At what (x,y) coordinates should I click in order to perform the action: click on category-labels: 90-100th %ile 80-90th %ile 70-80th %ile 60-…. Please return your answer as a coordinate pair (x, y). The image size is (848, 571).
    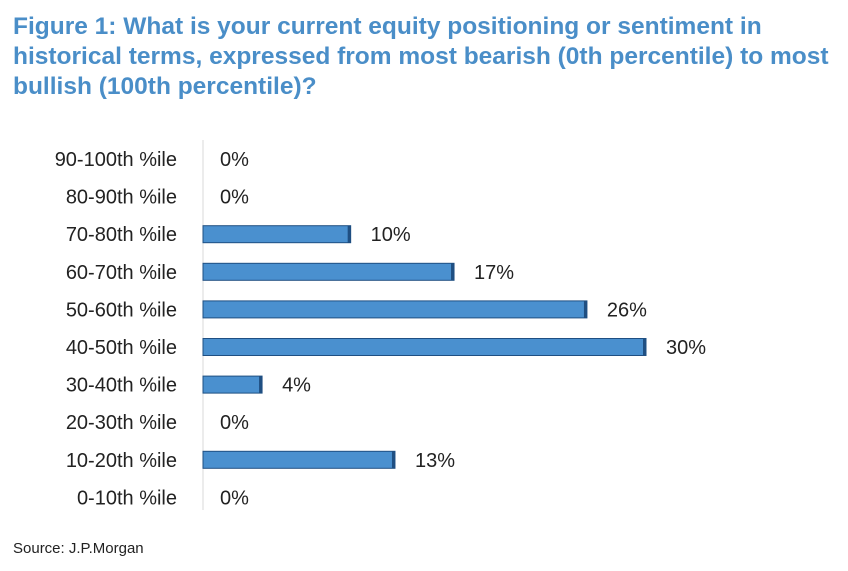
    Looking at the image, I should click on (116, 329).